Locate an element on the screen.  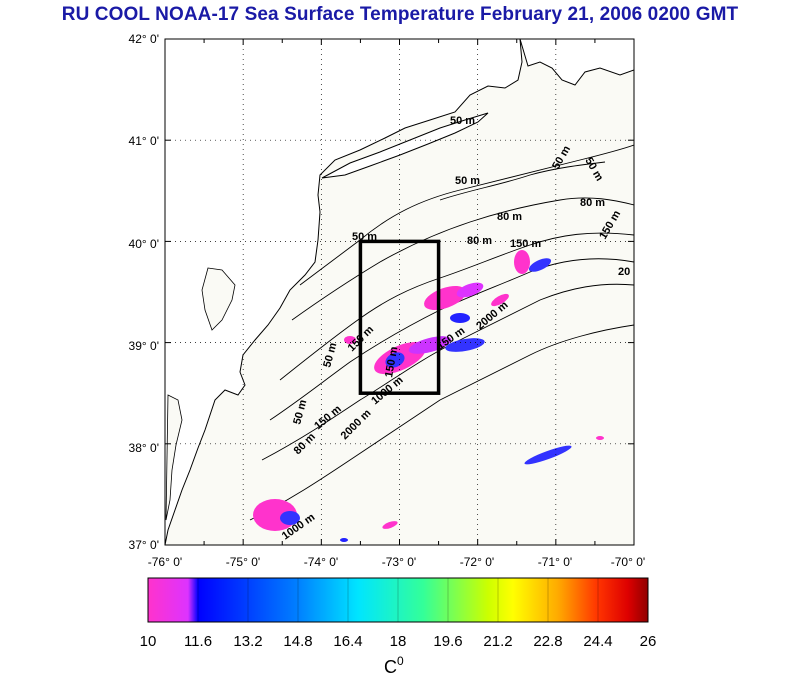
colorbar-tick-label: 24.4 is located at coordinates (597, 641).